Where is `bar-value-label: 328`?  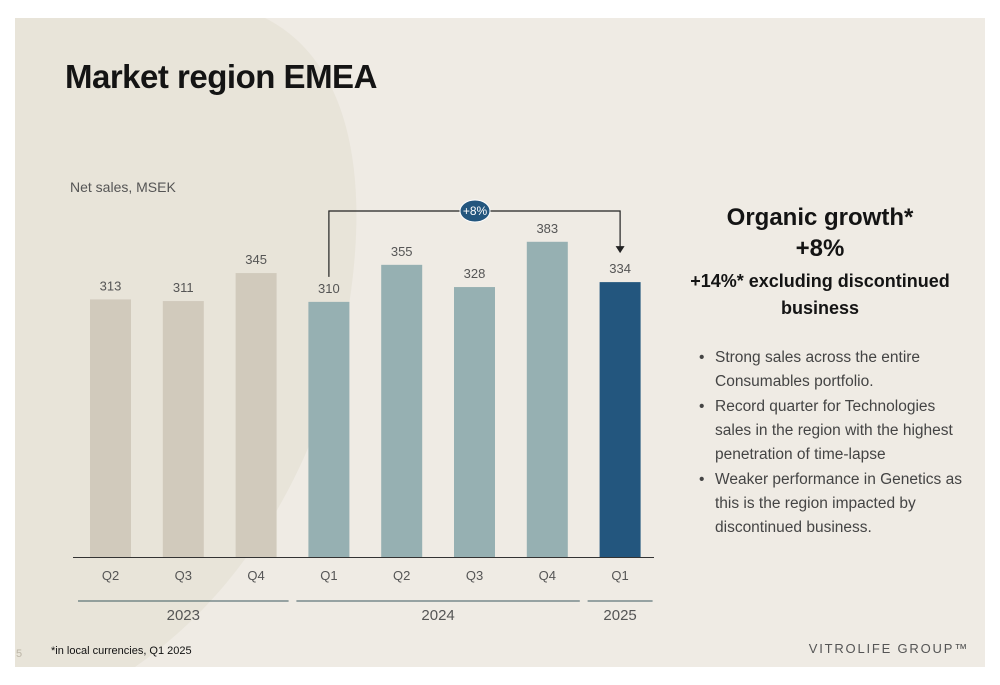
bar-value-label: 328 is located at coordinates (475, 273).